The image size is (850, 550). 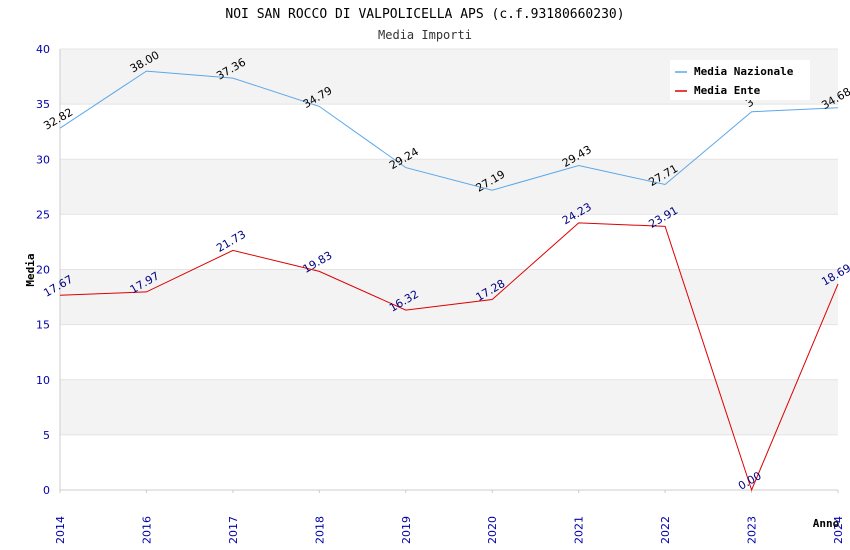 I want to click on legend: Media Nazionale Media Ente, so click(x=740, y=80).